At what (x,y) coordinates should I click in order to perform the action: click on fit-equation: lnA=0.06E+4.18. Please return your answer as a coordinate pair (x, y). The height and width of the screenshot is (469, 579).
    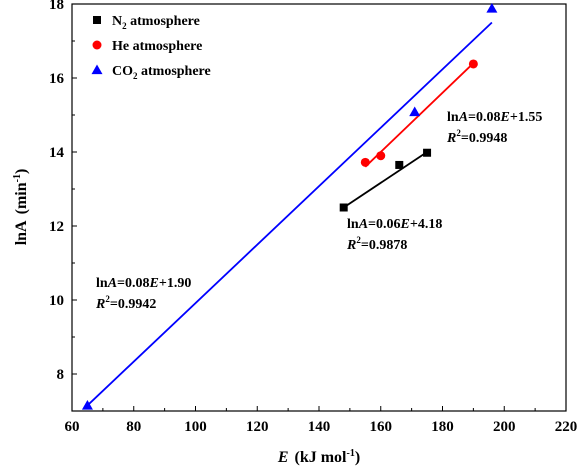
    Looking at the image, I should click on (394, 224).